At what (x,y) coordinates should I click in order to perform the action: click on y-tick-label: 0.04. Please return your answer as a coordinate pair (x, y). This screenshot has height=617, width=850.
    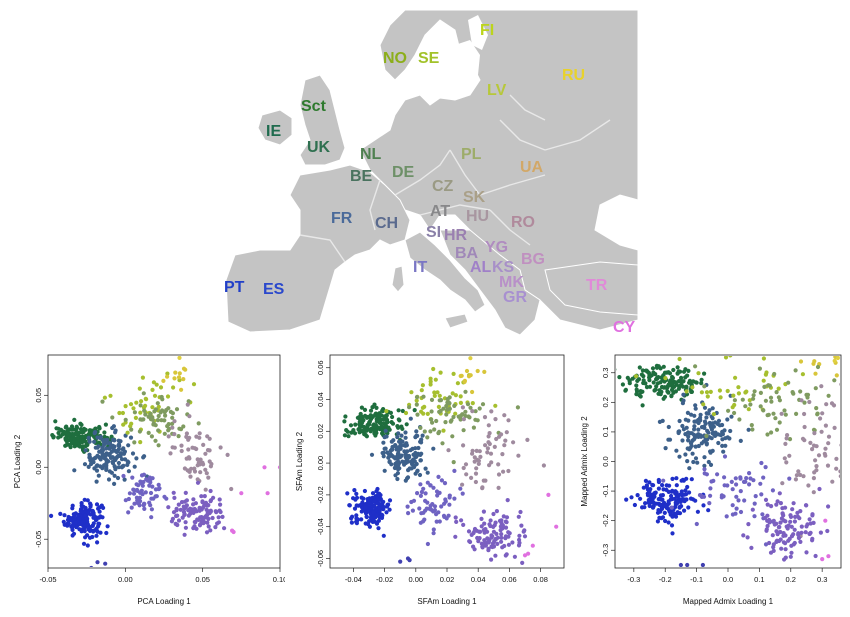
    Looking at the image, I should click on (320, 399).